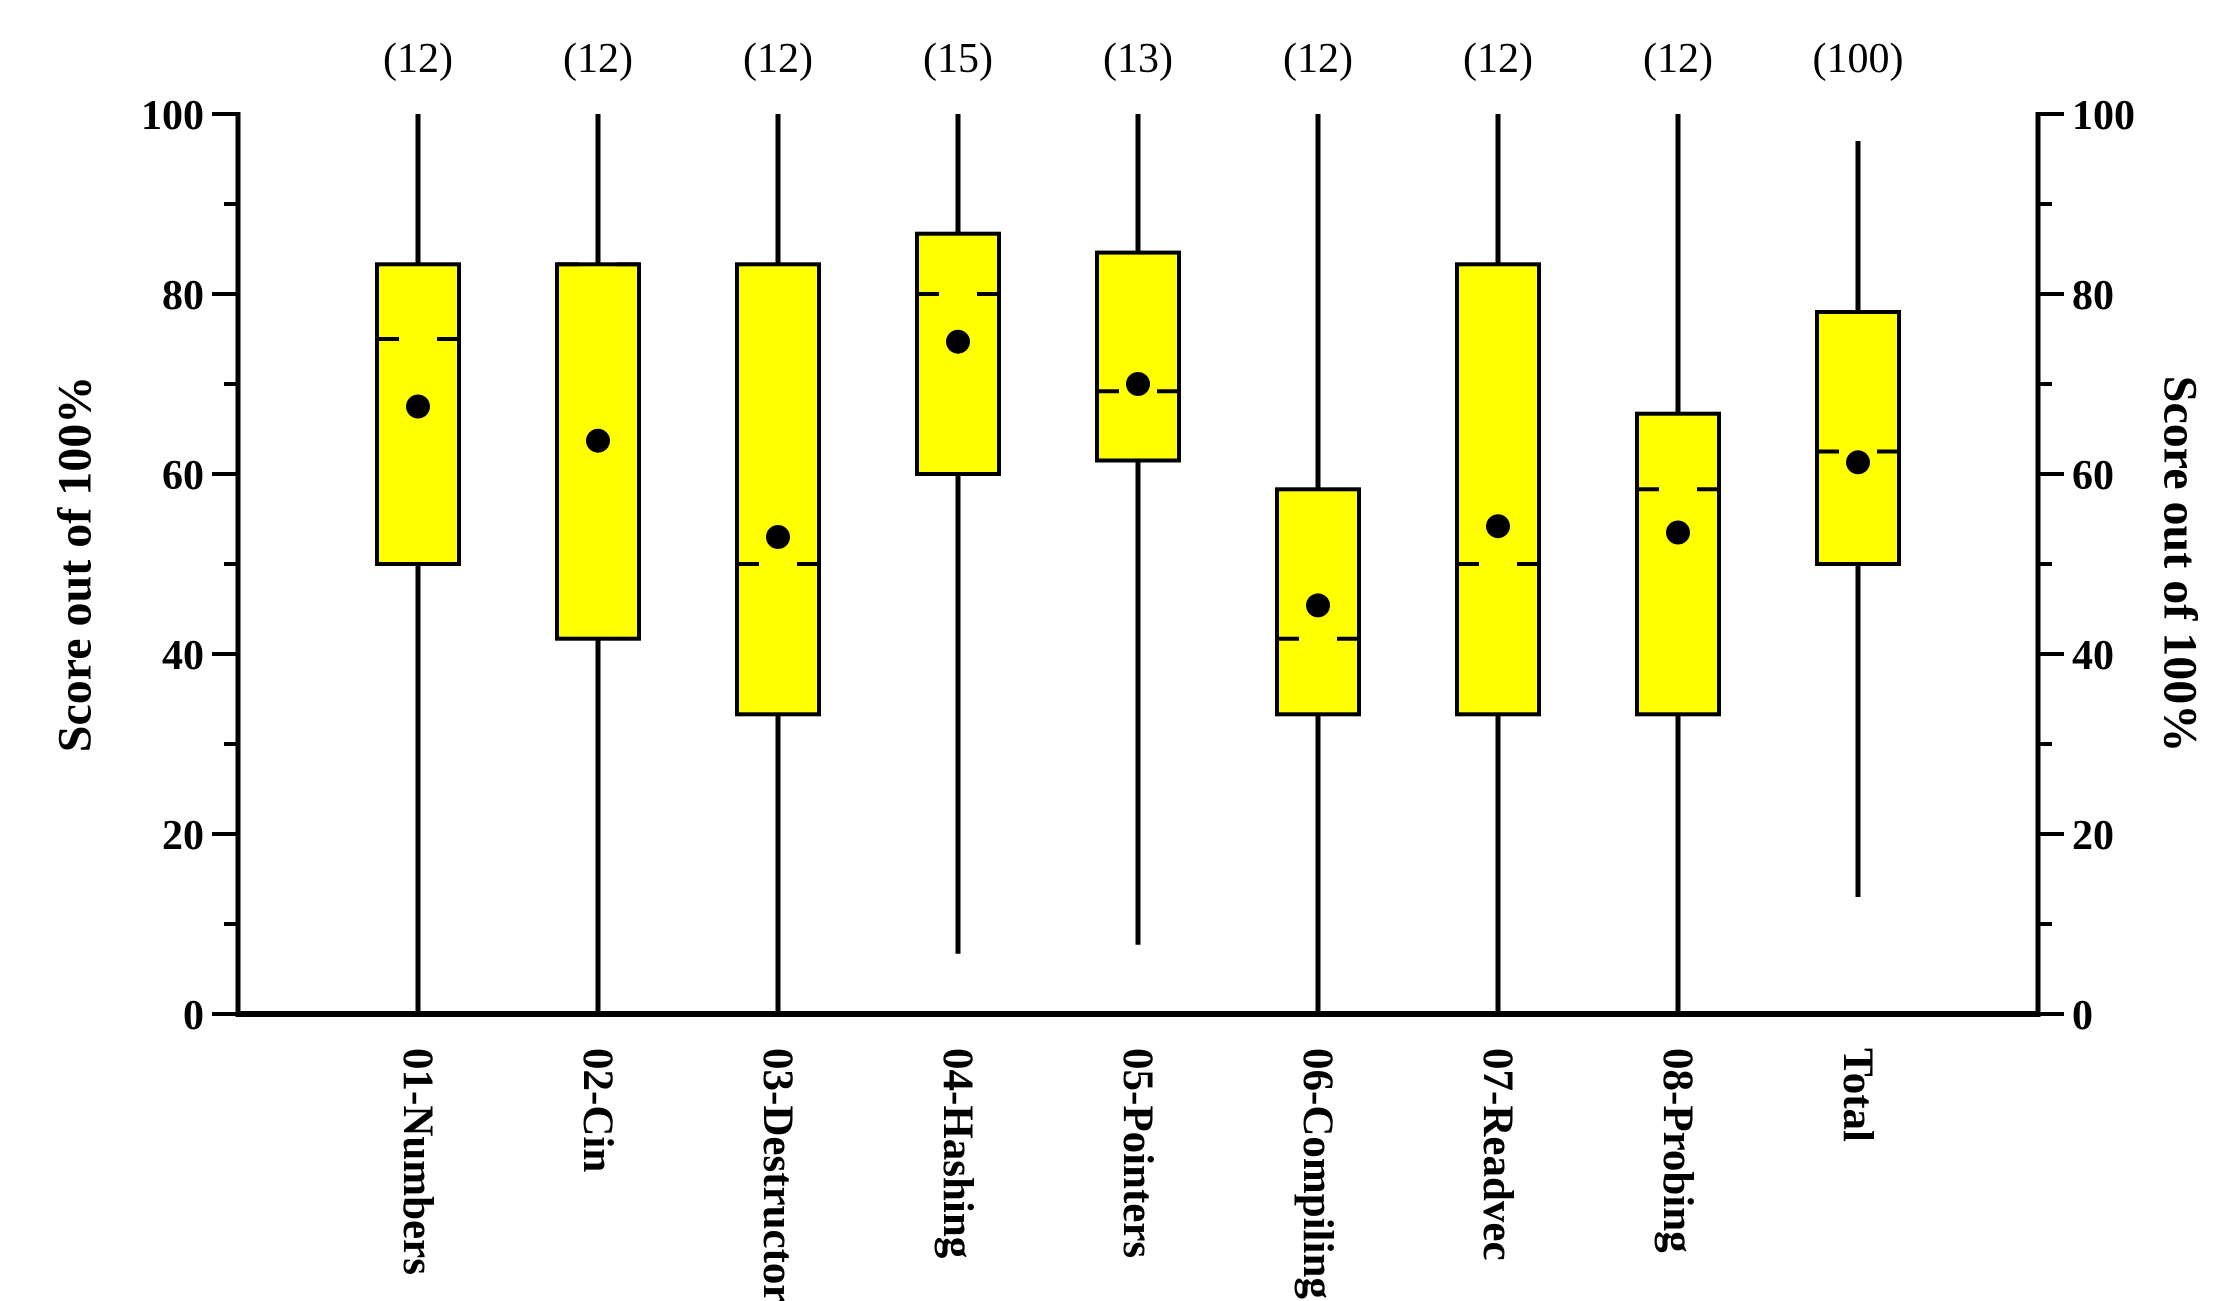  What do you see at coordinates (193, 1016) in the screenshot?
I see `y-tick-label-left: 0` at bounding box center [193, 1016].